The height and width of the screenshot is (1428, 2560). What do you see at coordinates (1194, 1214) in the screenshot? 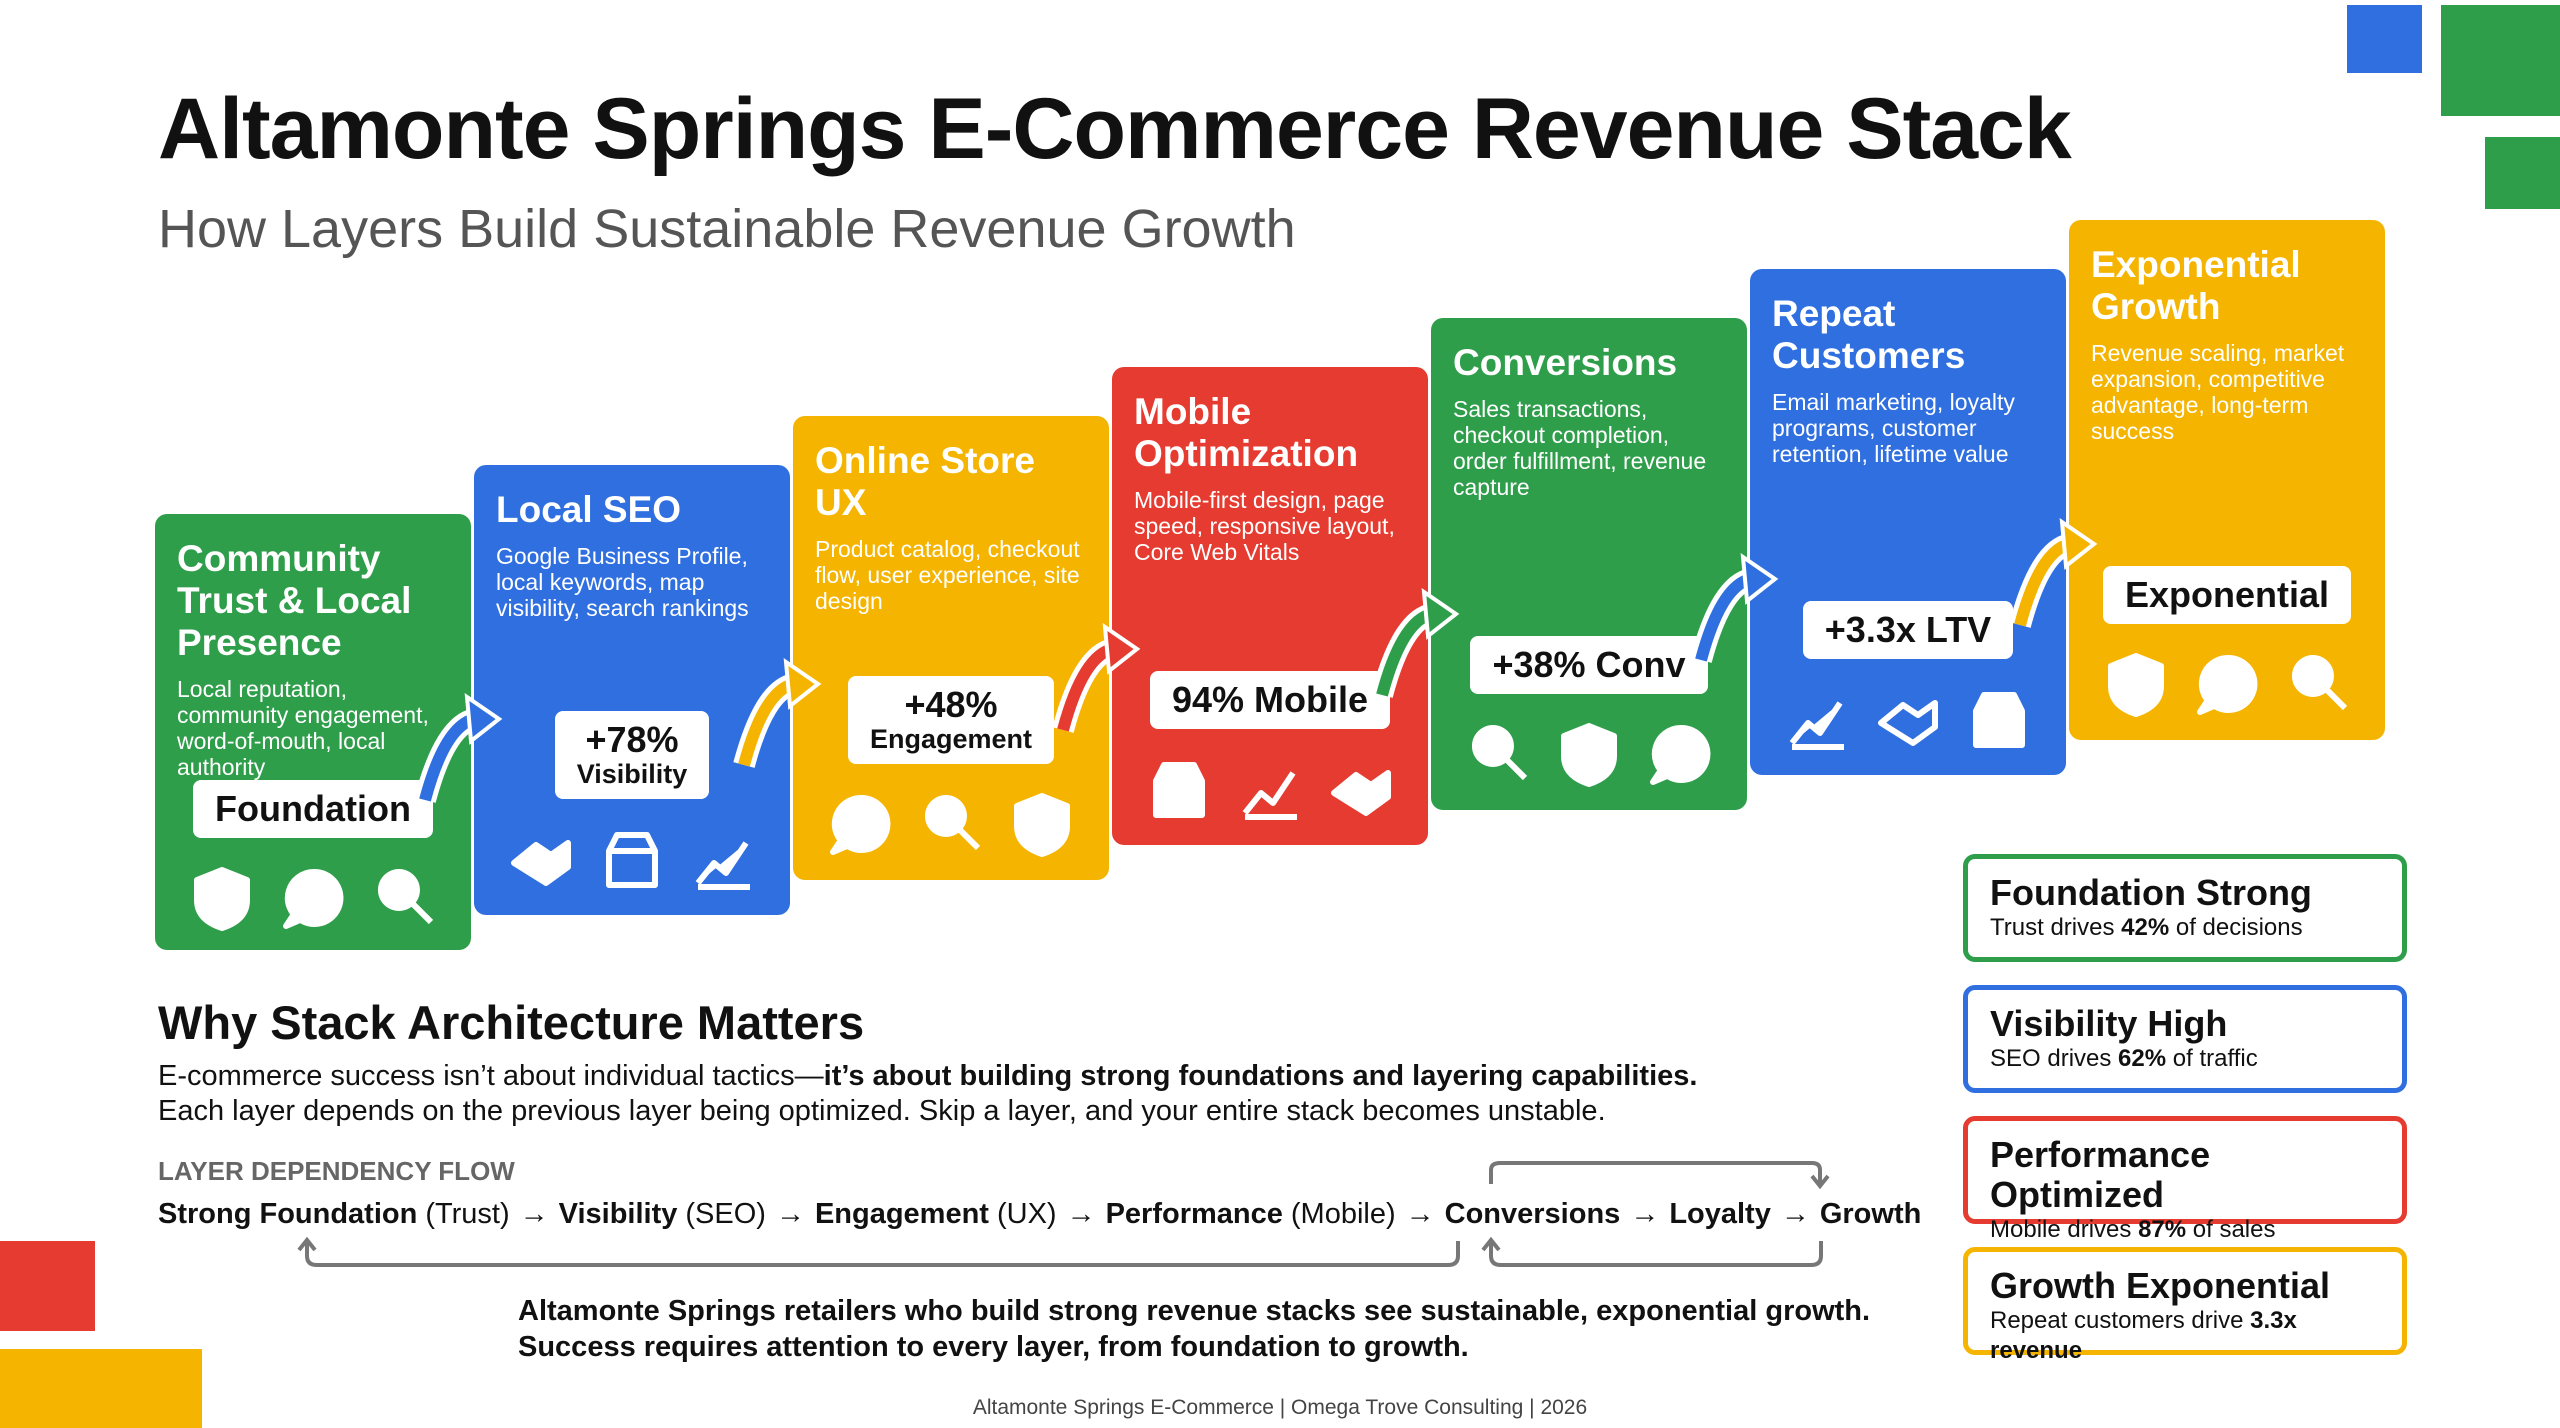
I see `flow-step: Performance` at bounding box center [1194, 1214].